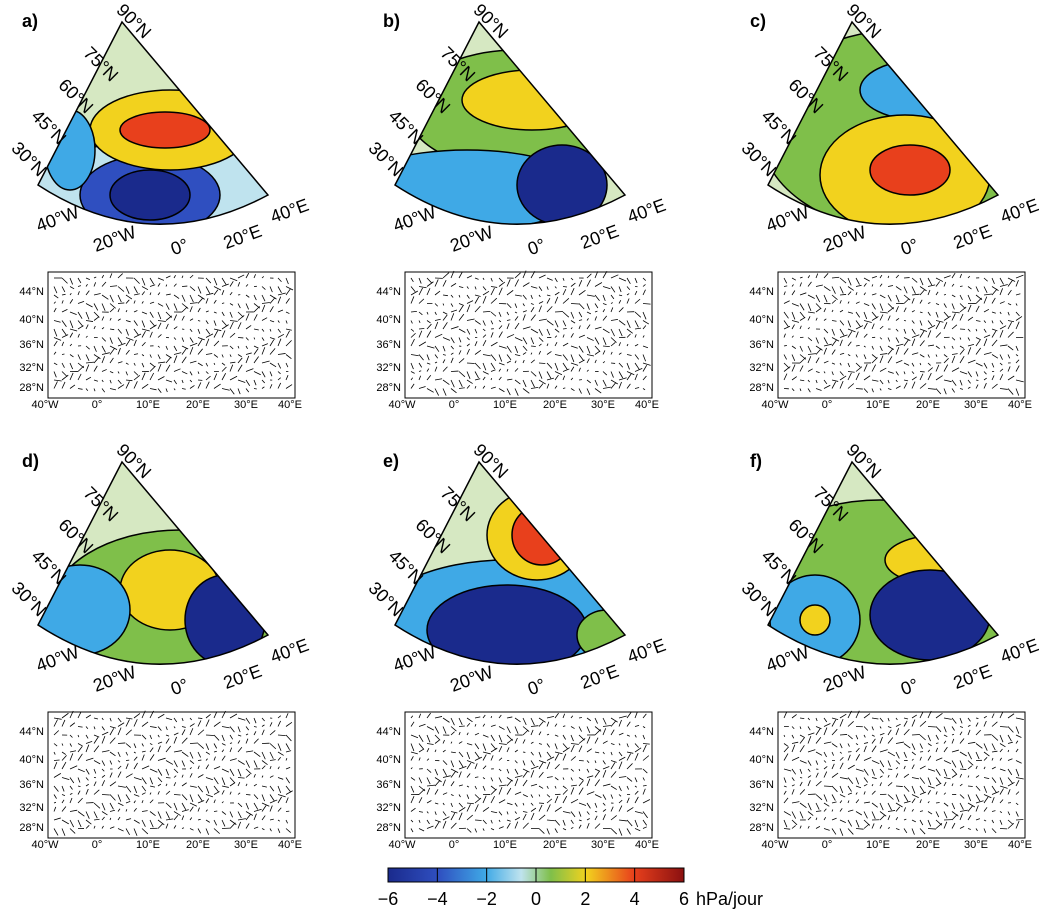  Describe the element at coordinates (532, 100) in the screenshot. I see `field-blob` at that location.